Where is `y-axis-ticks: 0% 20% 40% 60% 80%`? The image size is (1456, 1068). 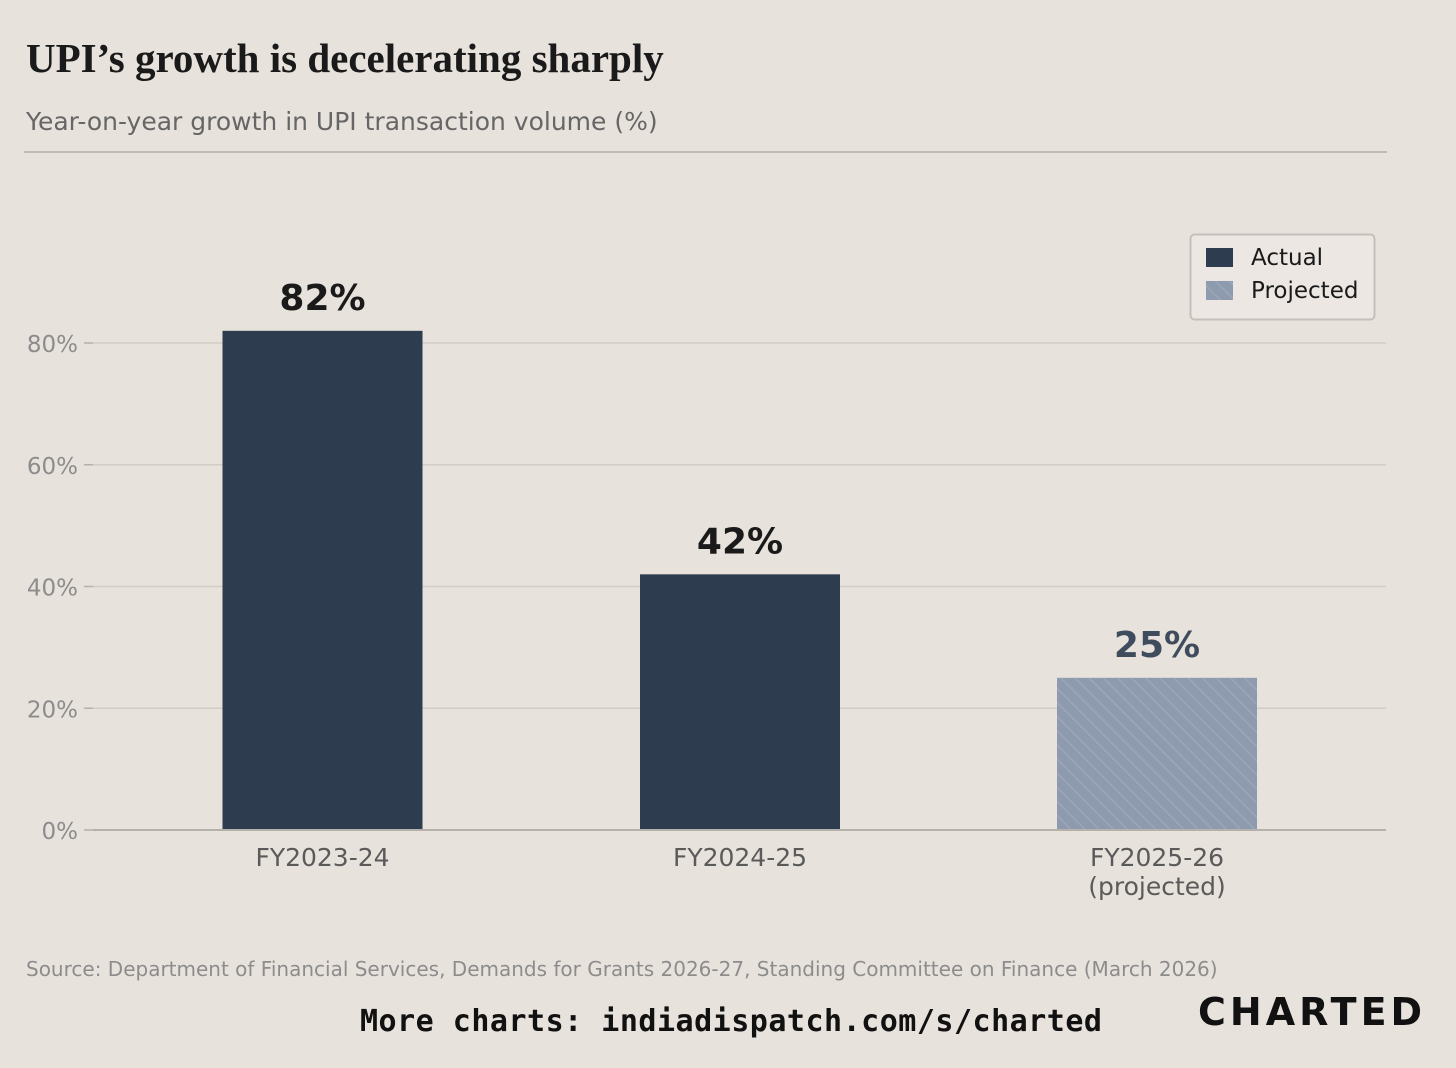
y-axis-ticks: 0% 20% 40% 60% 80% is located at coordinates (60, 588).